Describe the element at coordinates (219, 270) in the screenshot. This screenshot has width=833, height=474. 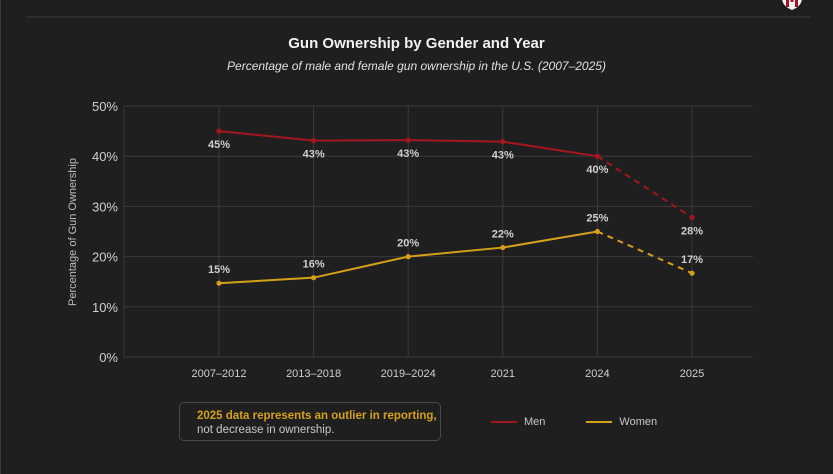
I see `data-label-women: 15%` at that location.